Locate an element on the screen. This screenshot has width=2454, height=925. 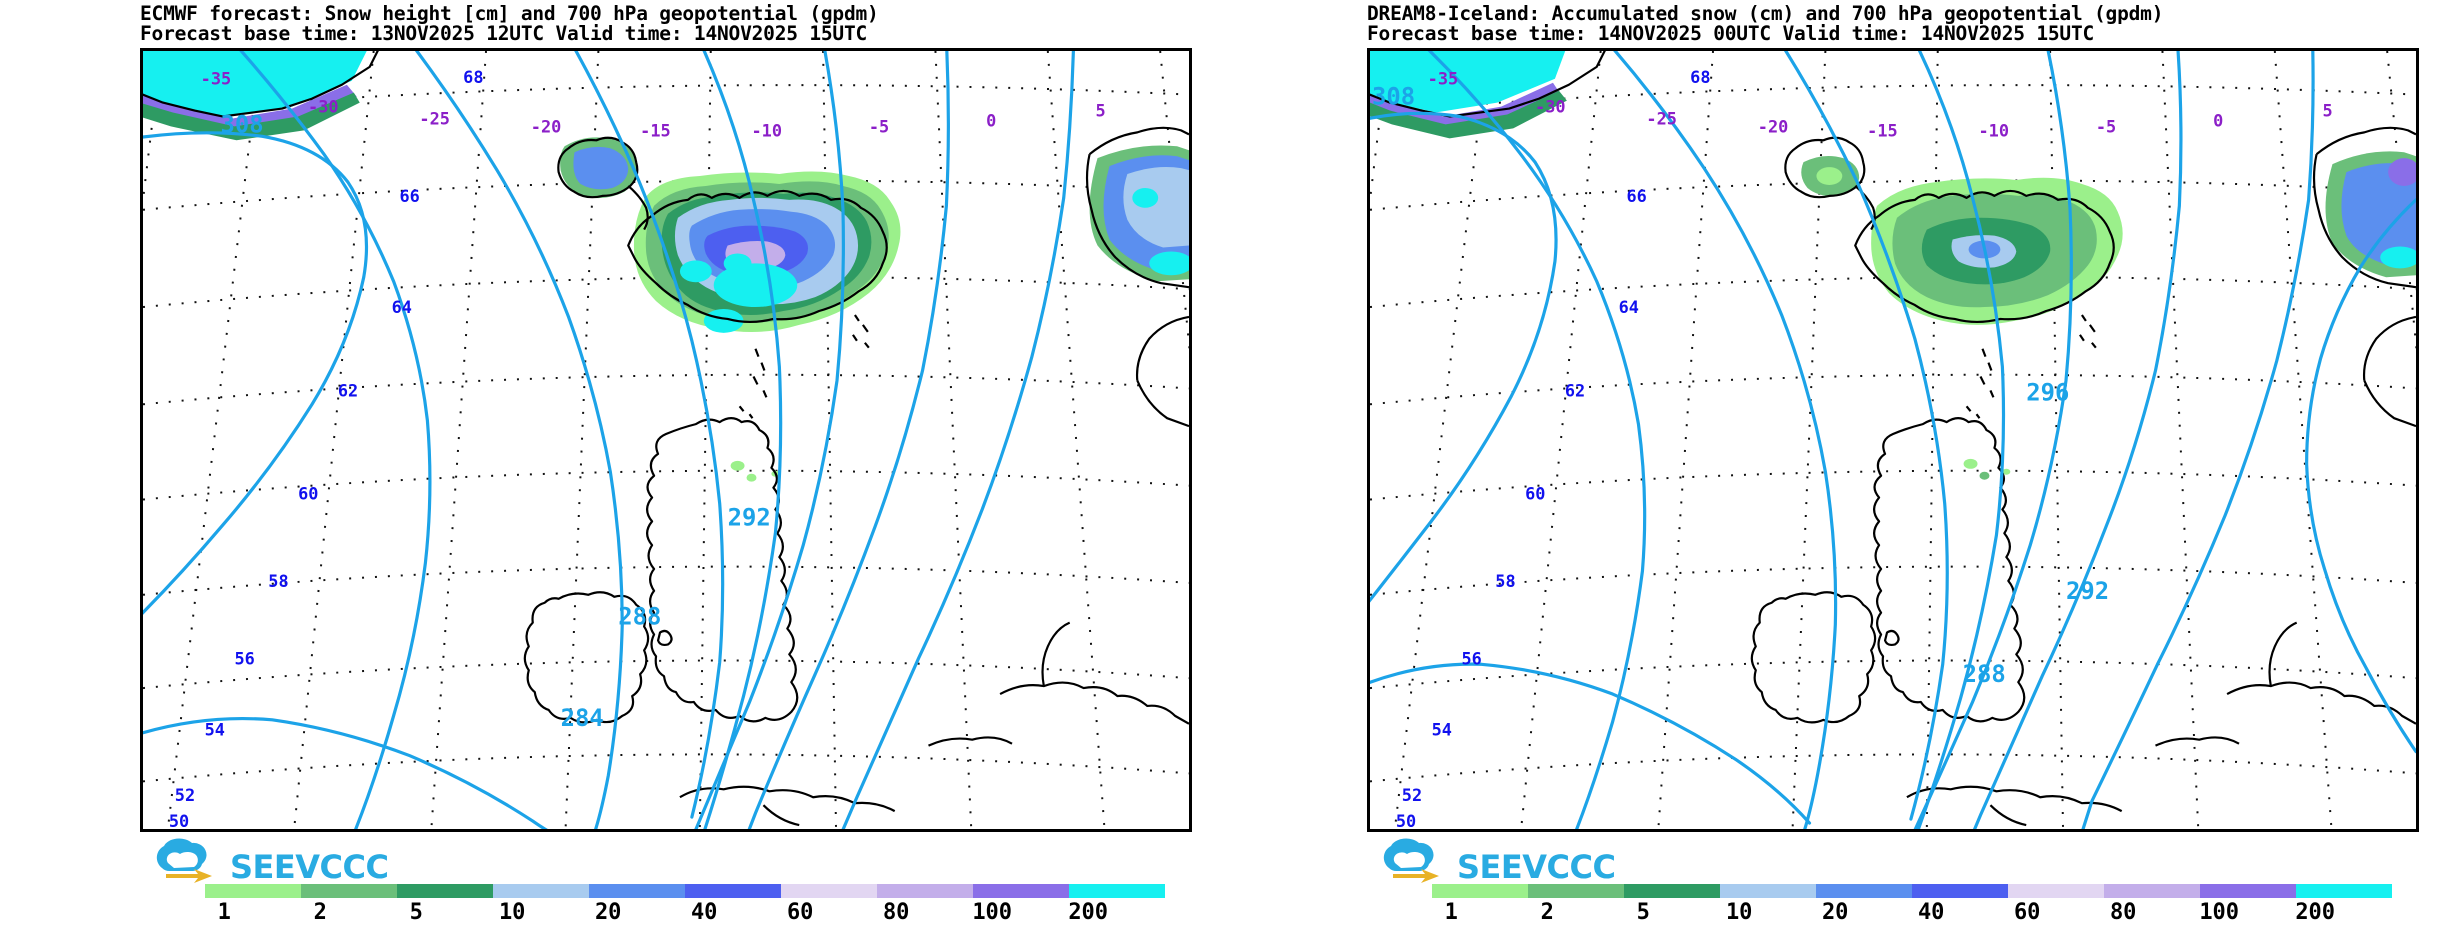
colorbar-tick: 2 is located at coordinates (1547, 912).